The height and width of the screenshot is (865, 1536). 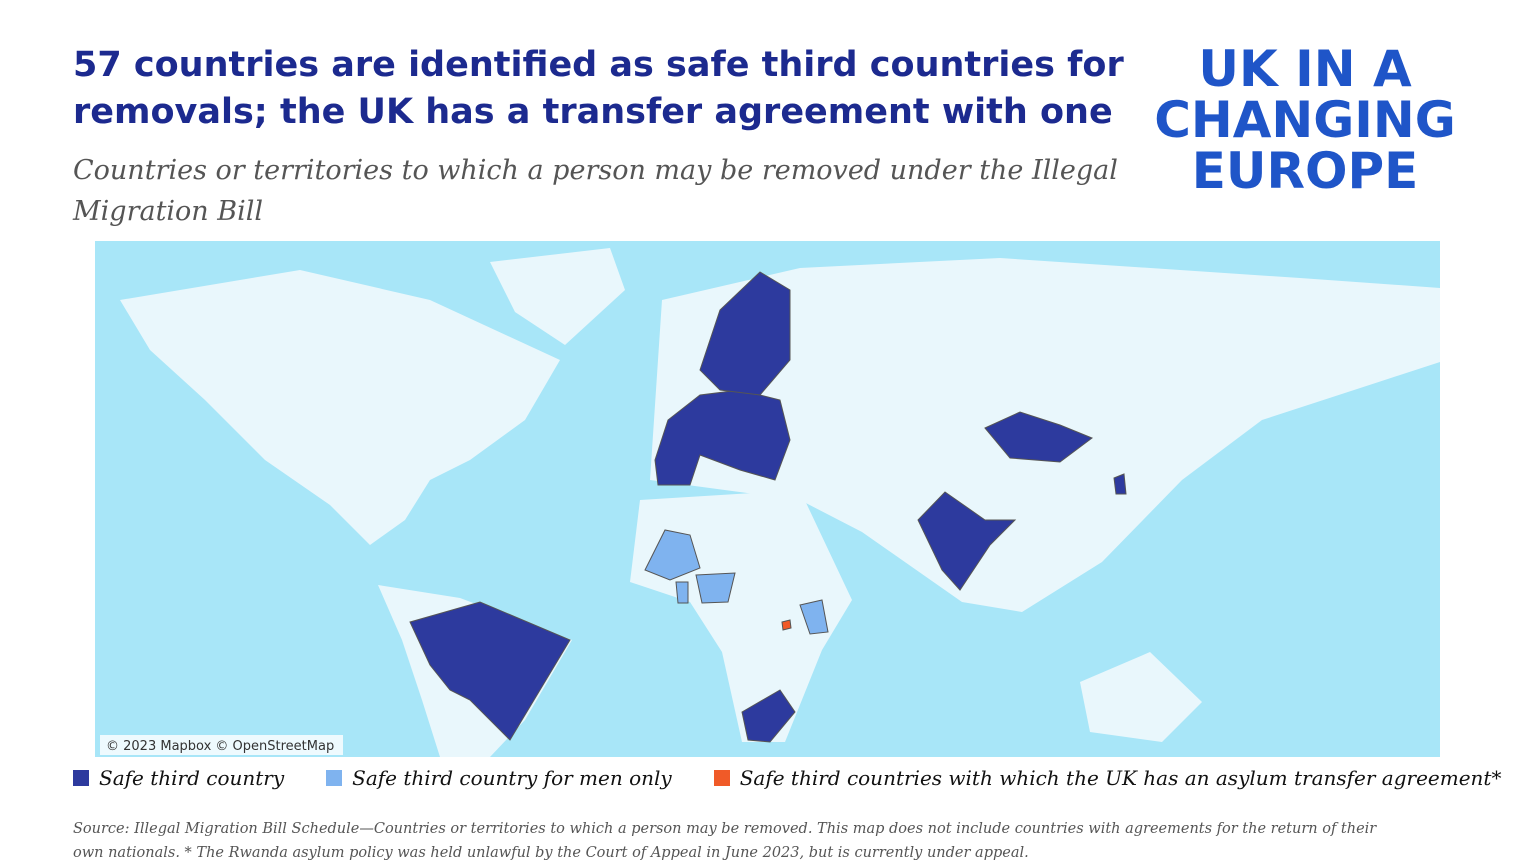 I want to click on north-america, so click(x=340, y=407).